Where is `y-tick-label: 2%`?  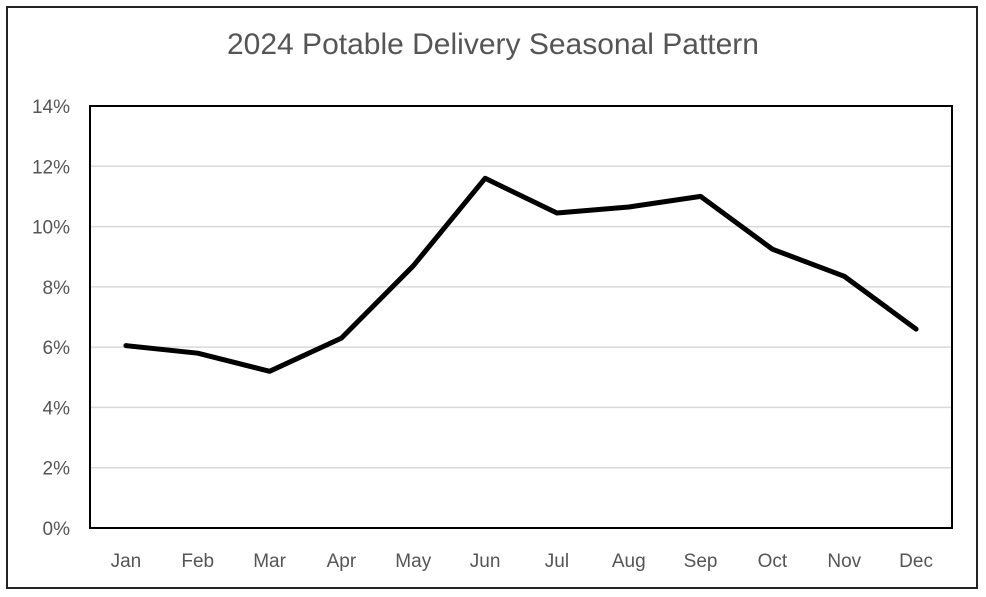
y-tick-label: 2% is located at coordinates (57, 469).